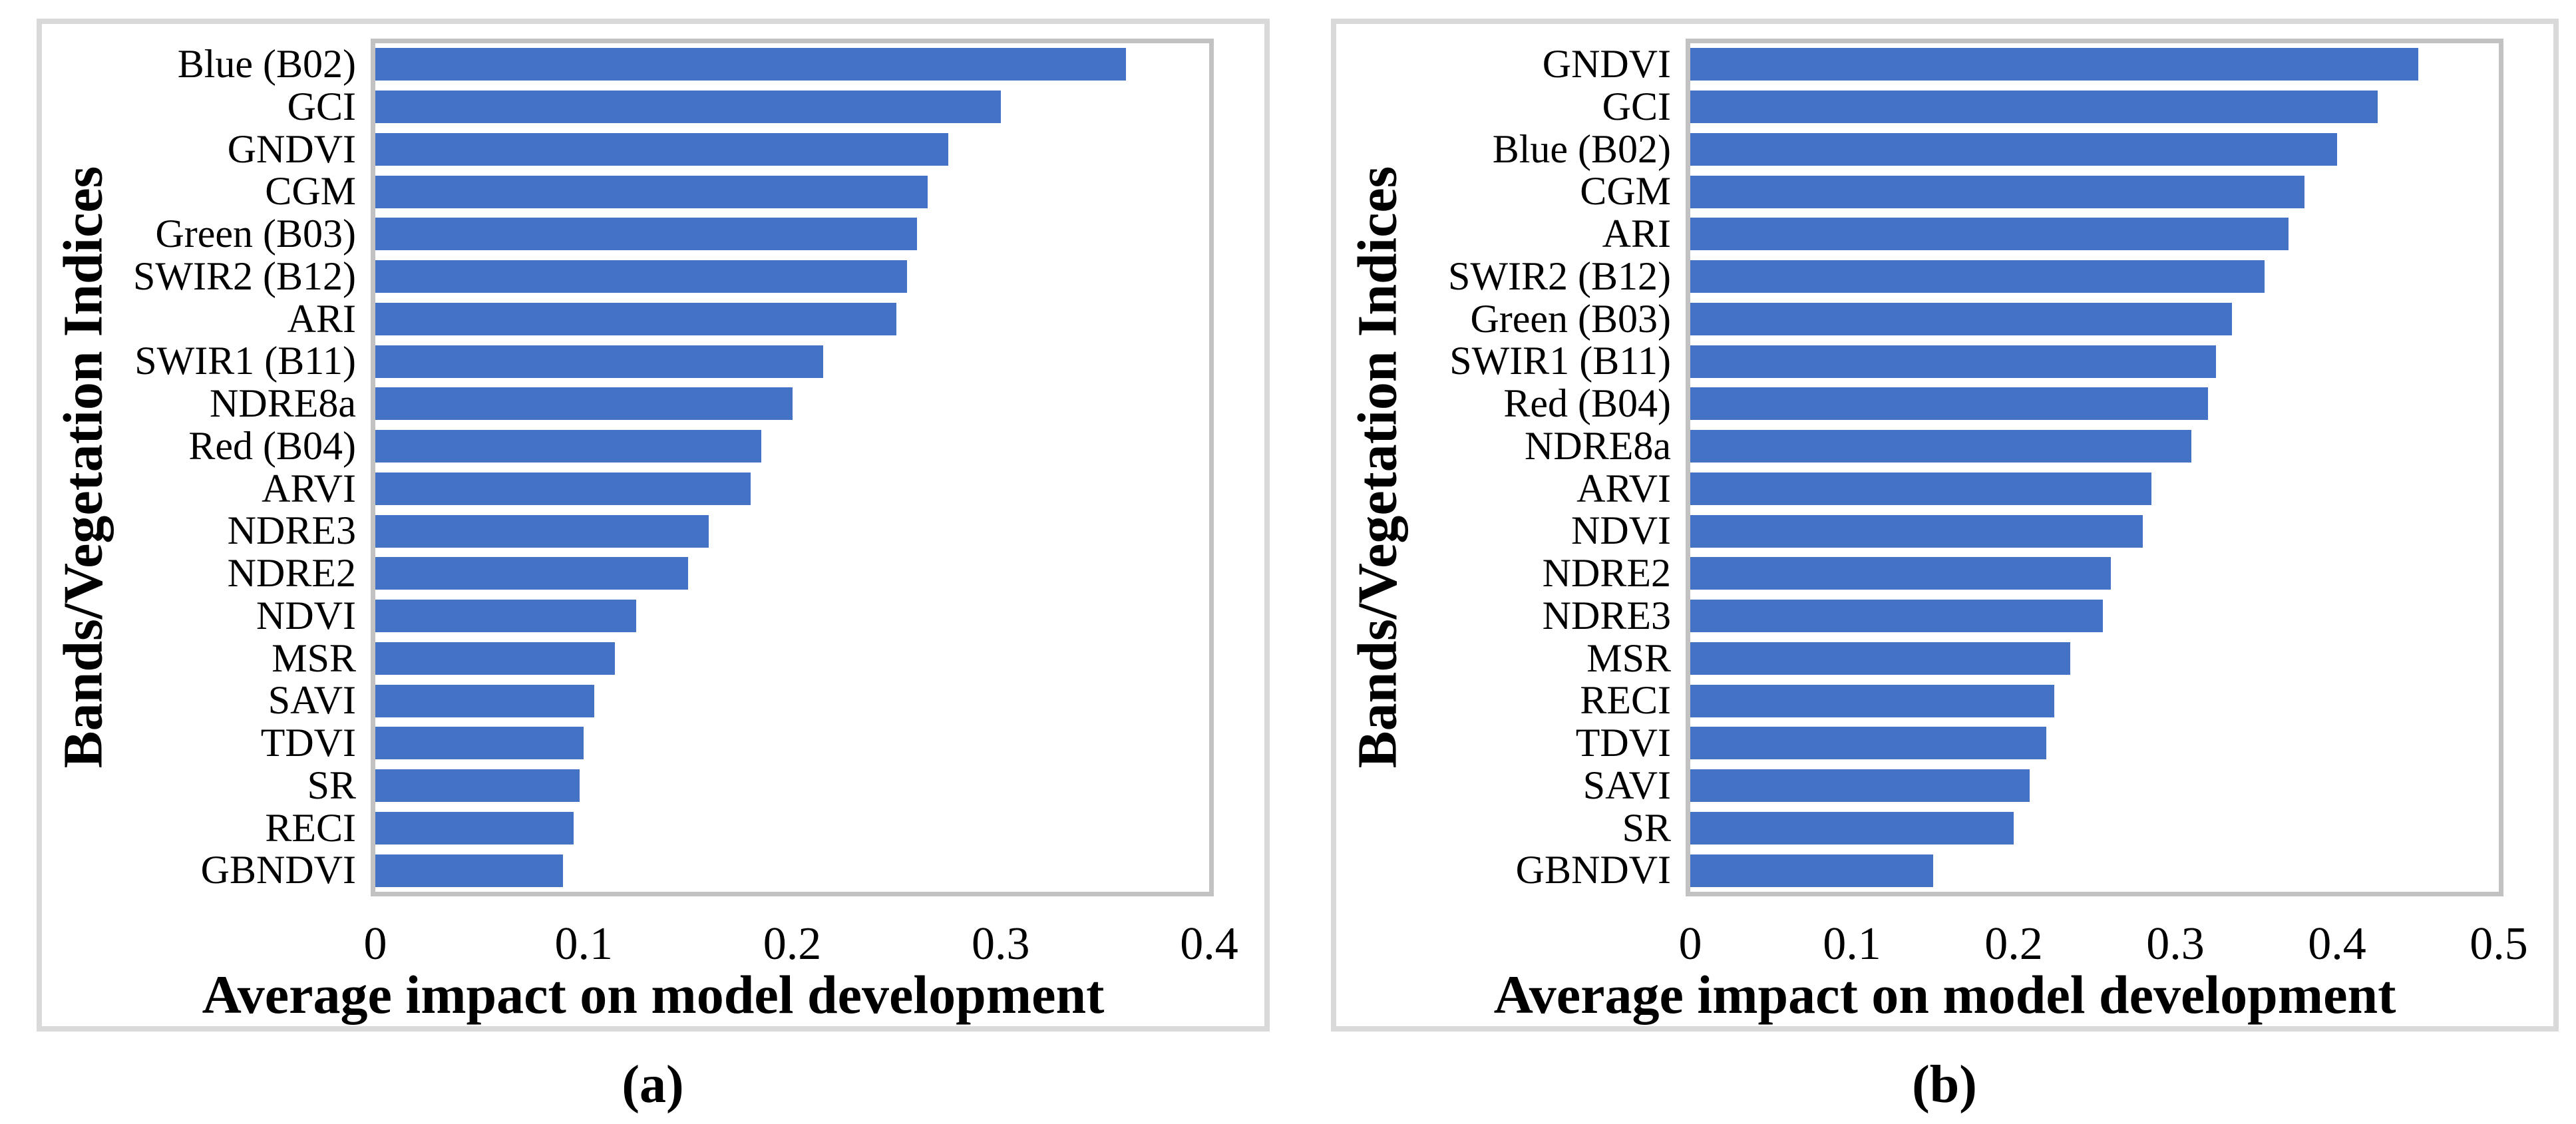 The height and width of the screenshot is (1124, 2576). What do you see at coordinates (563, 488) in the screenshot?
I see `bar-ARVI` at bounding box center [563, 488].